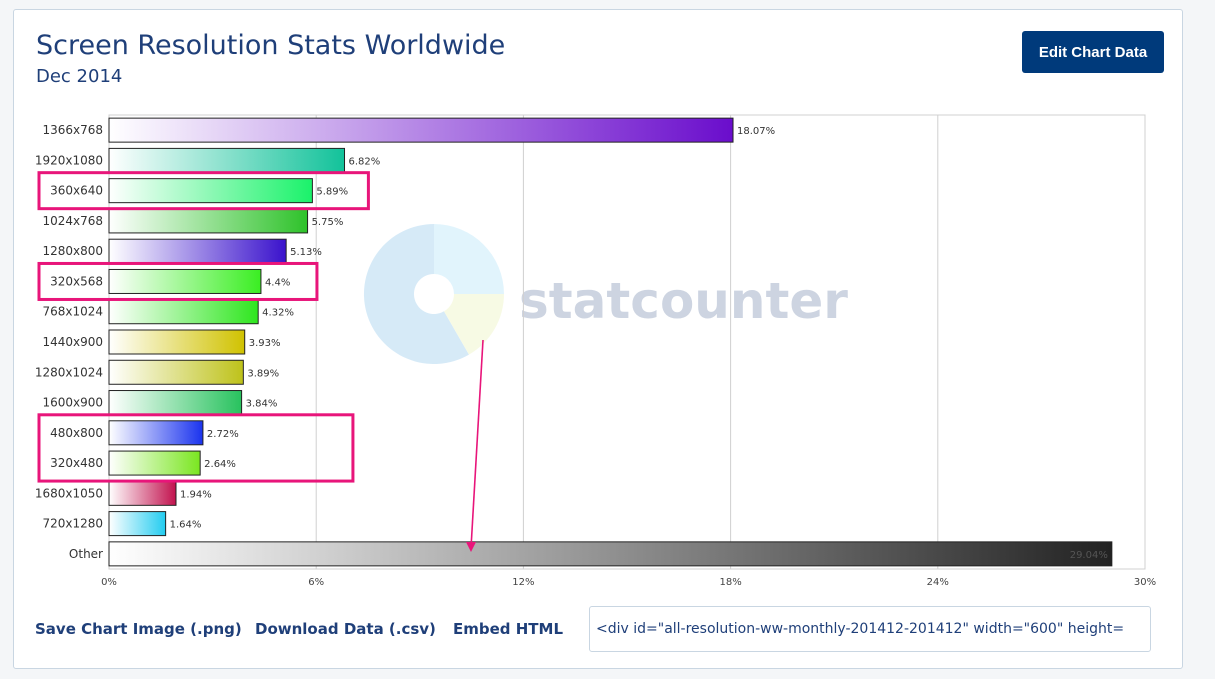 The height and width of the screenshot is (679, 1215). What do you see at coordinates (76, 191) in the screenshot?
I see `category-label: 360x640` at bounding box center [76, 191].